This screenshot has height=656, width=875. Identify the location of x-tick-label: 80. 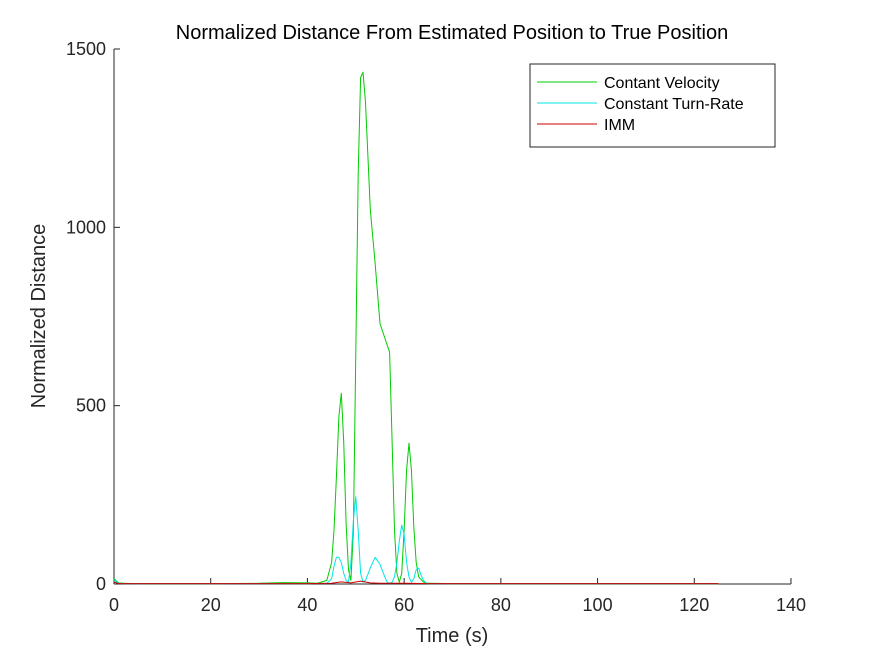
(501, 605).